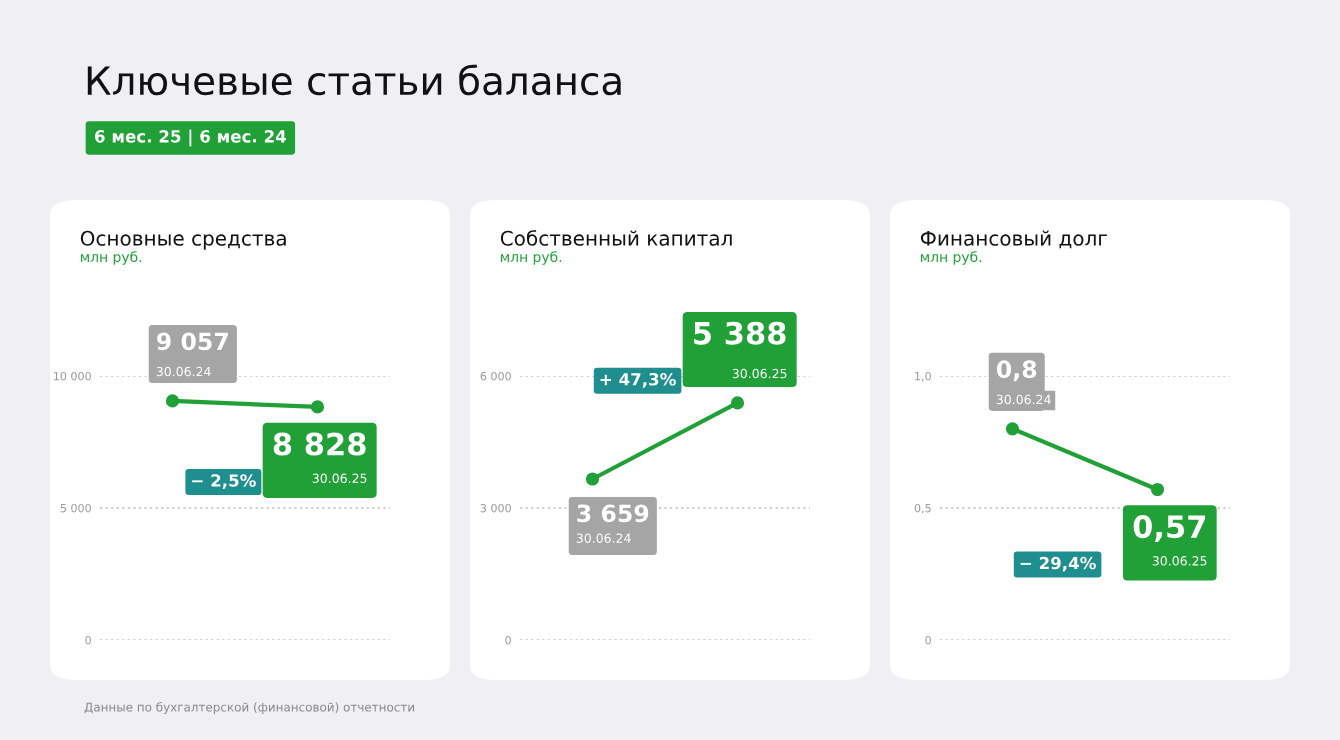 This screenshot has height=740, width=1340. Describe the element at coordinates (1058, 564) in the screenshot. I see `annotation: − 29,4%` at that location.